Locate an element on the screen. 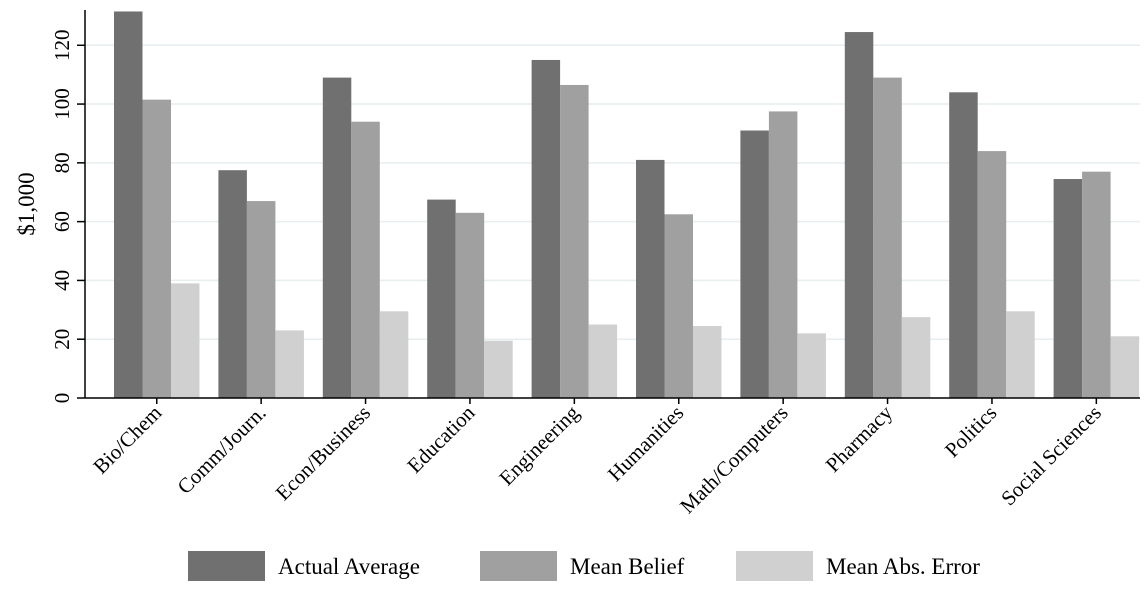 The height and width of the screenshot is (598, 1148). x-tick-label: Comm/Journ. is located at coordinates (221, 450).